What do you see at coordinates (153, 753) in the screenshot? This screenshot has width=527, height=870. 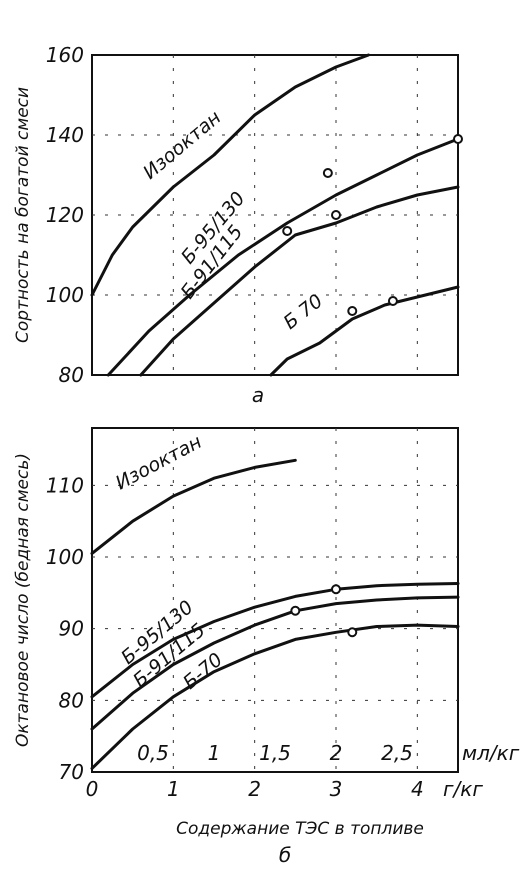 I see `x-tick-label-mlkg: 0,5` at bounding box center [153, 753].